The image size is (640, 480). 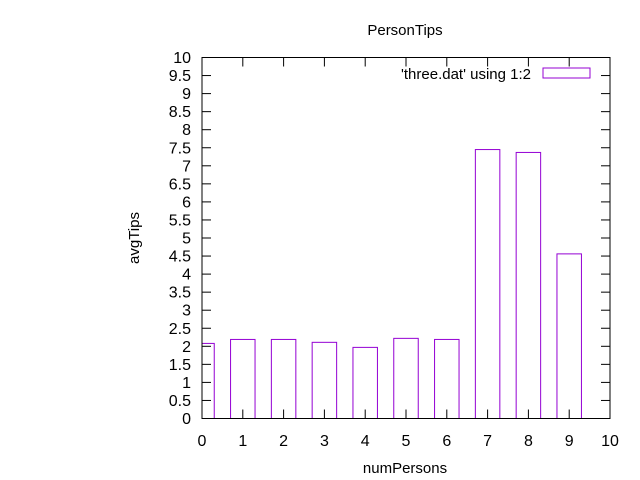 What do you see at coordinates (528, 441) in the screenshot?
I see `x-tick-label-8: 8` at bounding box center [528, 441].